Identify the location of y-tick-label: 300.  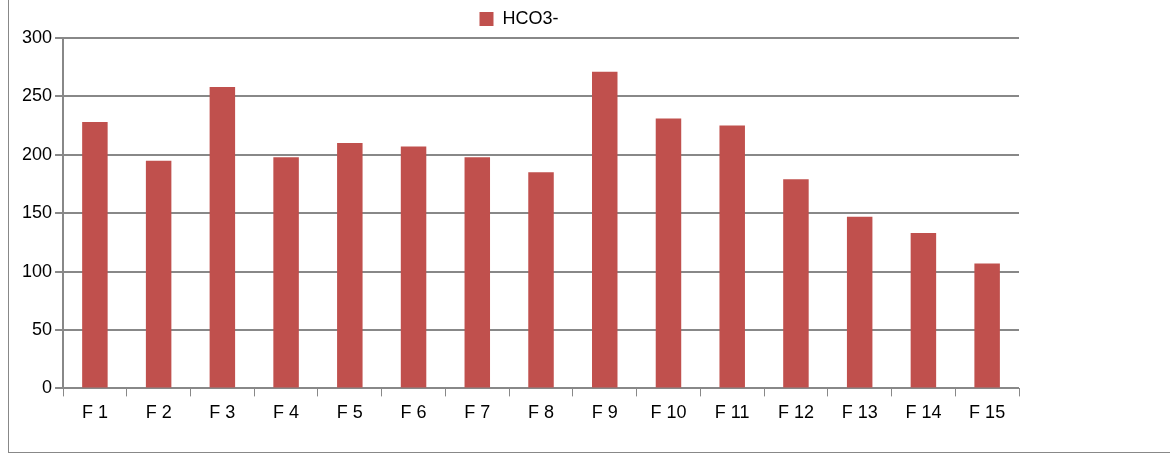
(37, 36).